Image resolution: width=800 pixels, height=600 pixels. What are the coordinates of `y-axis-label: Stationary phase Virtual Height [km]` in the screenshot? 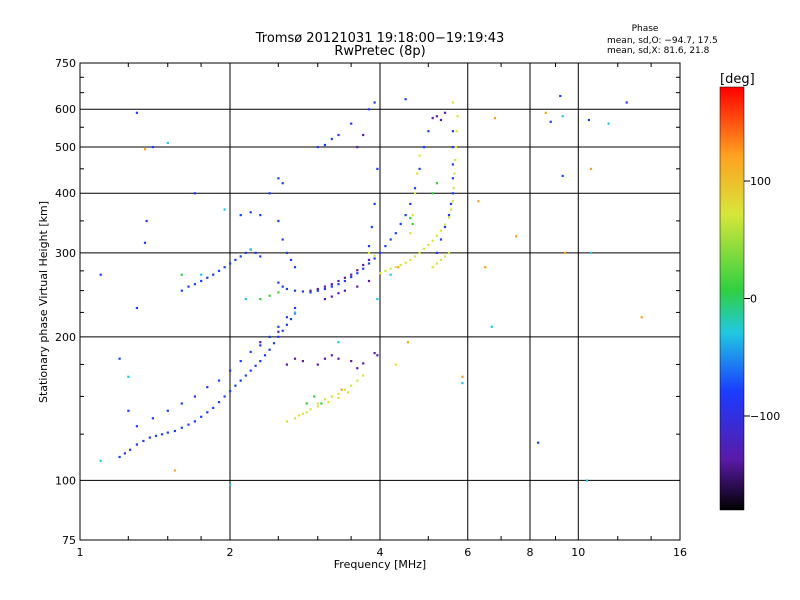 It's located at (43, 302).